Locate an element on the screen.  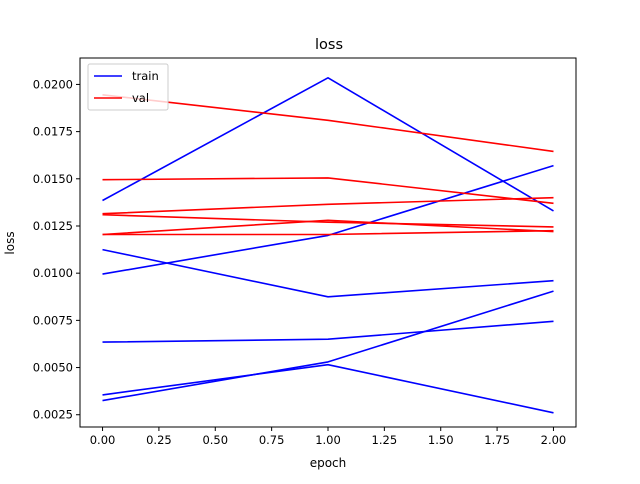
y-tick-label: 0.0025 is located at coordinates (53, 415).